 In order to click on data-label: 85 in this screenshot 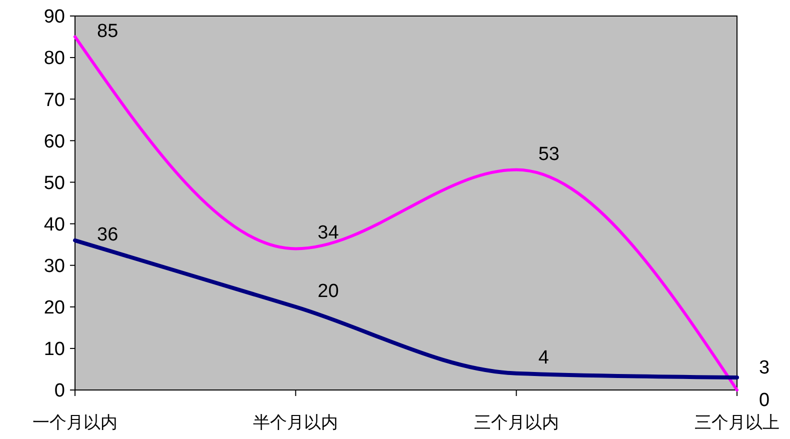, I will do `click(107, 31)`.